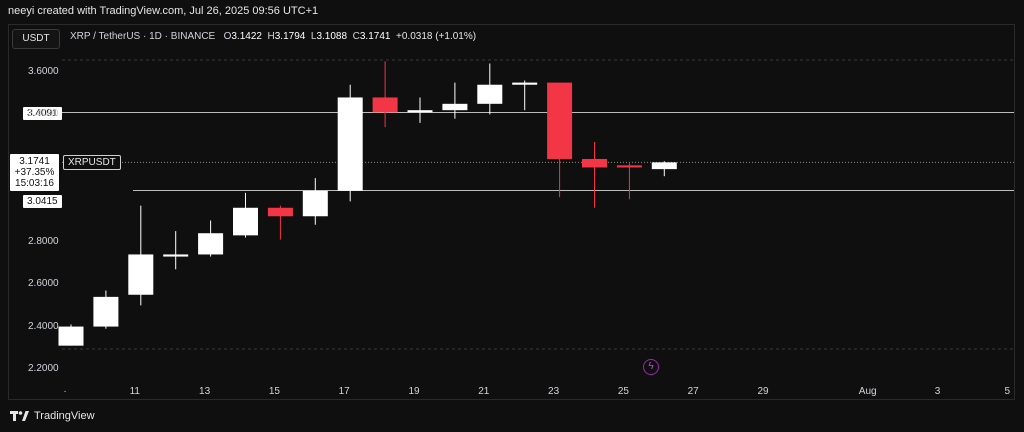 The height and width of the screenshot is (432, 1024). I want to click on x-tick-label: 21, so click(484, 391).